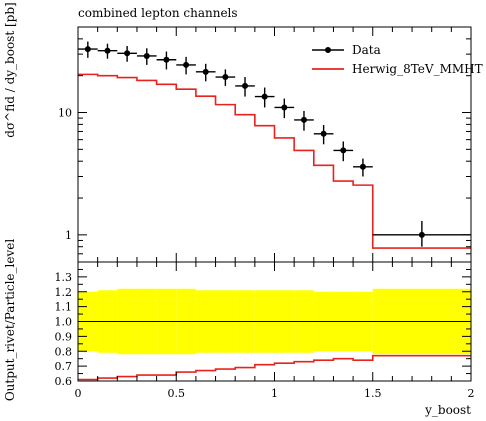 This screenshot has width=486, height=421. What do you see at coordinates (68, 235) in the screenshot?
I see `y-tick-label: 1` at bounding box center [68, 235].